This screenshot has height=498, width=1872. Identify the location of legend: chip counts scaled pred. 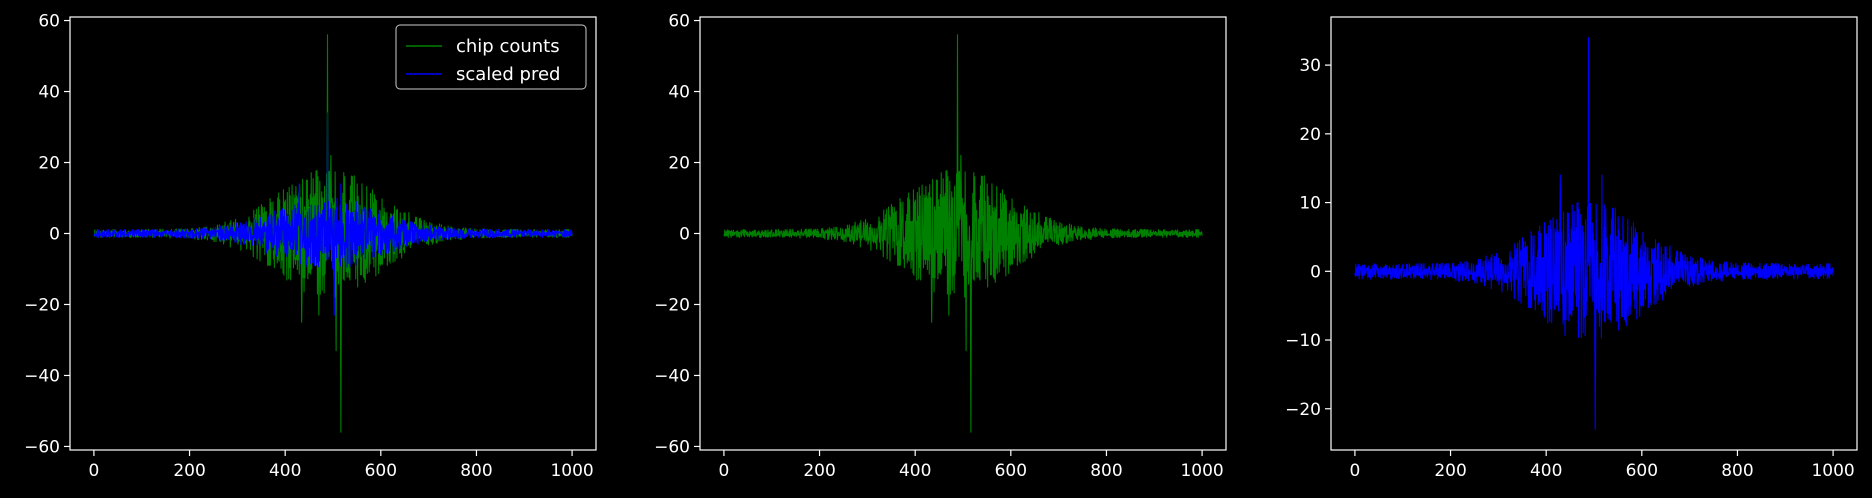
(491, 57).